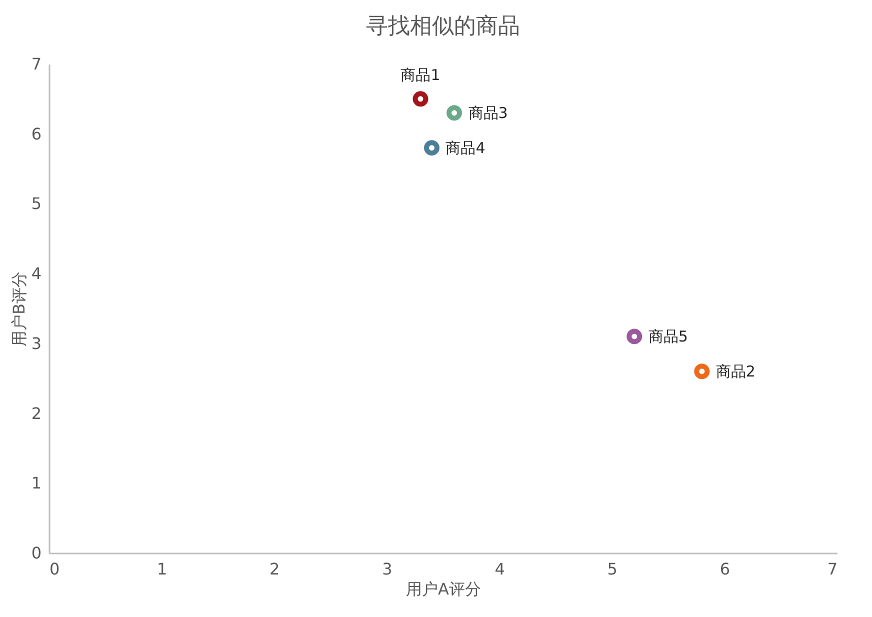  What do you see at coordinates (725, 569) in the screenshot?
I see `x-tick-label: 6` at bounding box center [725, 569].